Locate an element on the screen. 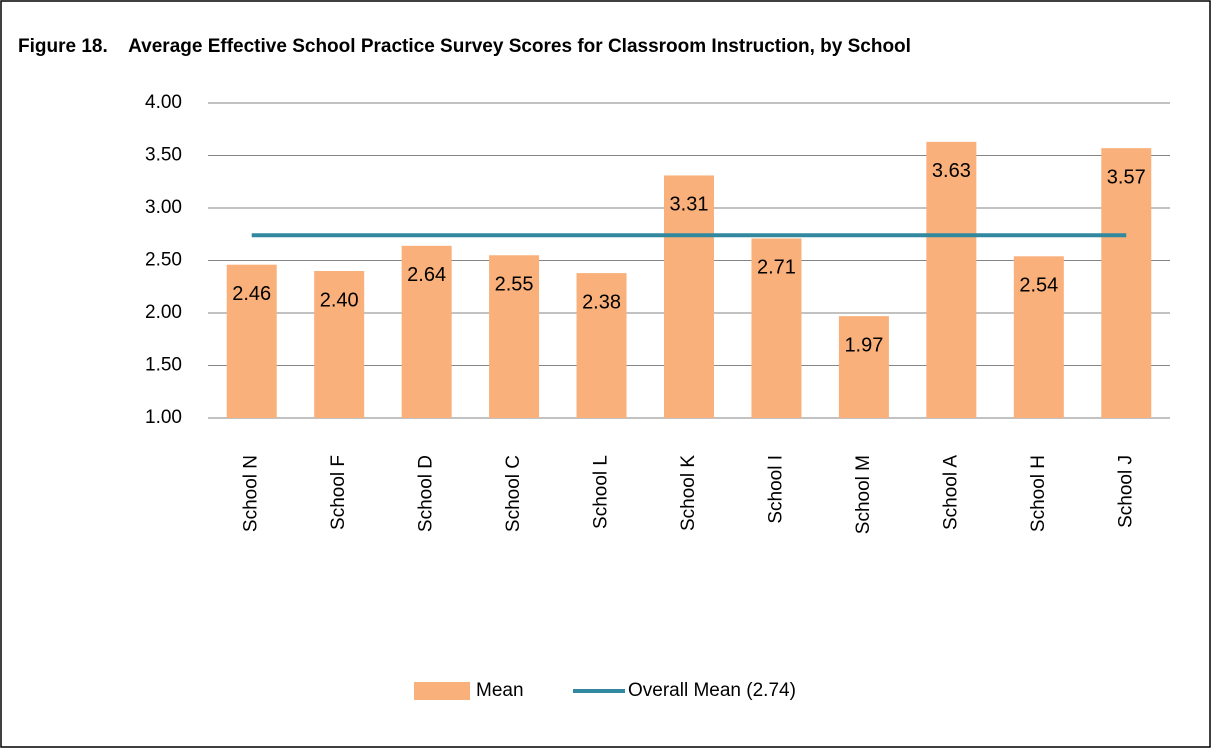 This screenshot has height=748, width=1212. value-label: 3.31 is located at coordinates (689, 205).